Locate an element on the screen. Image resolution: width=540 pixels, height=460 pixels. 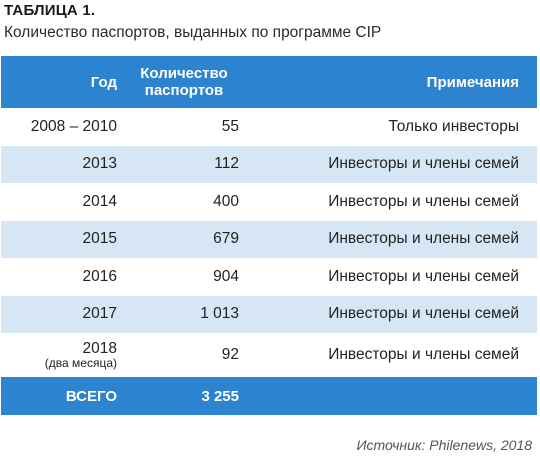
table-row: 2016 904 Инвесторы и члены семей is located at coordinates (269, 277).